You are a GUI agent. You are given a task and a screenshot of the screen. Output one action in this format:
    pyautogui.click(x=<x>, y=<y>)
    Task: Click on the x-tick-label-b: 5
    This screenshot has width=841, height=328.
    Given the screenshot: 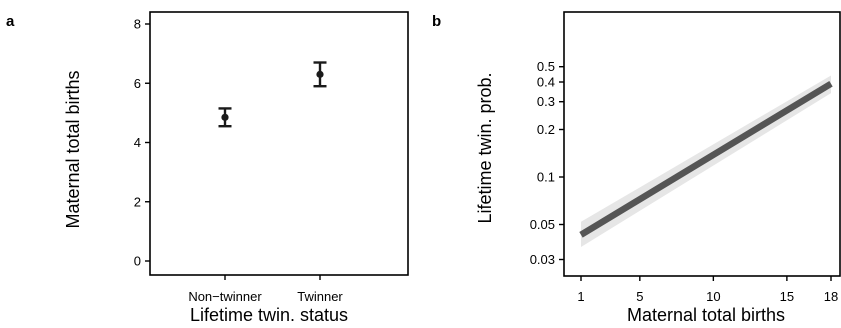 What is the action you would take?
    pyautogui.click(x=639, y=296)
    